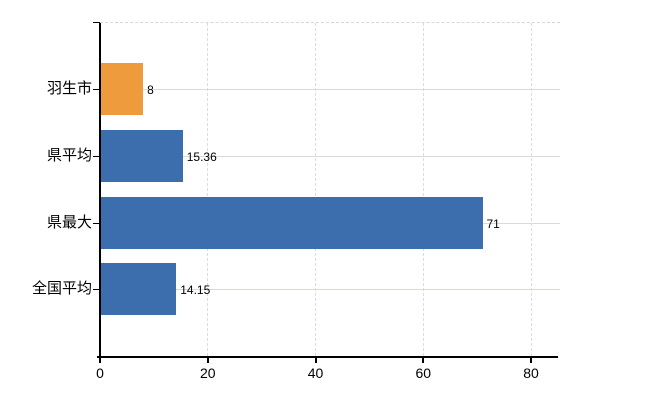 The image size is (650, 400). I want to click on x-tick-label: 60, so click(423, 373).